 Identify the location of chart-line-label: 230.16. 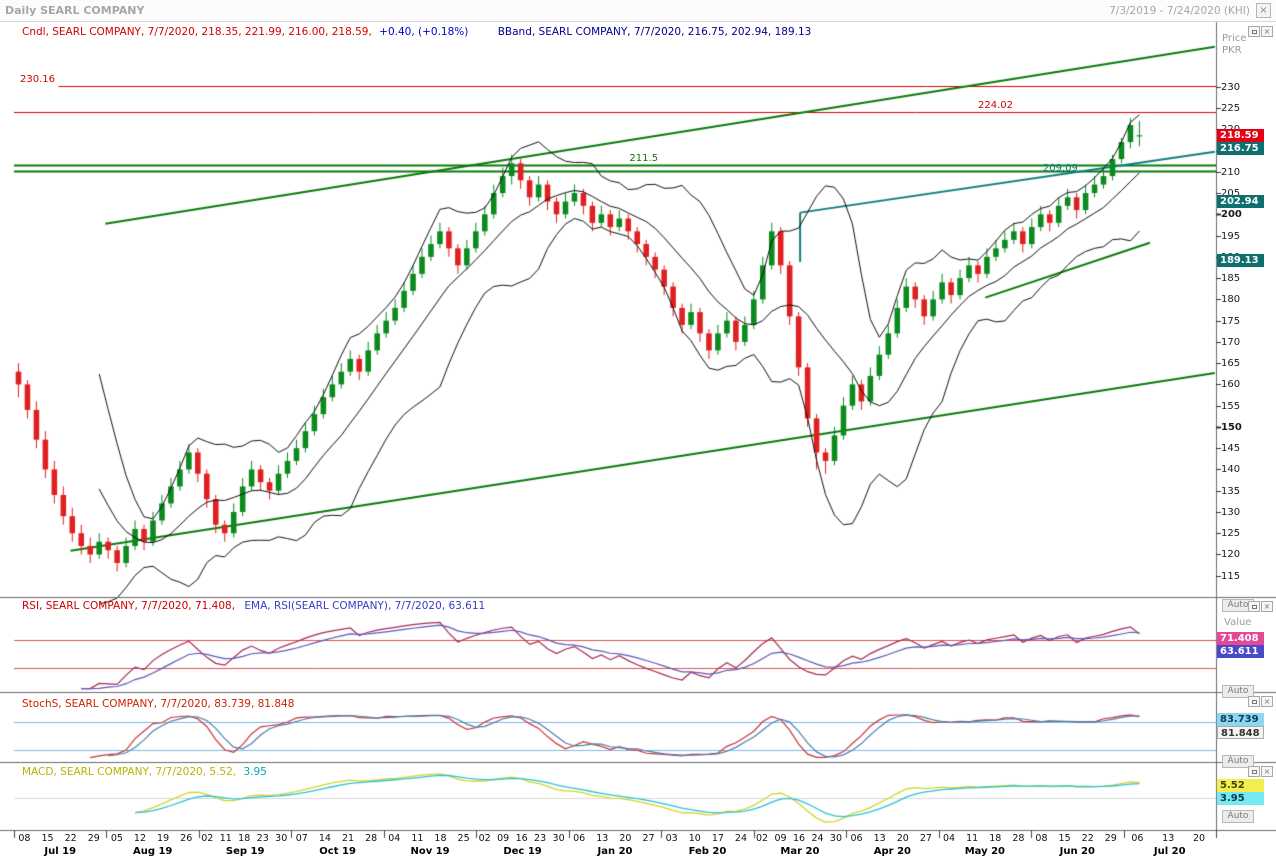
(37, 80).